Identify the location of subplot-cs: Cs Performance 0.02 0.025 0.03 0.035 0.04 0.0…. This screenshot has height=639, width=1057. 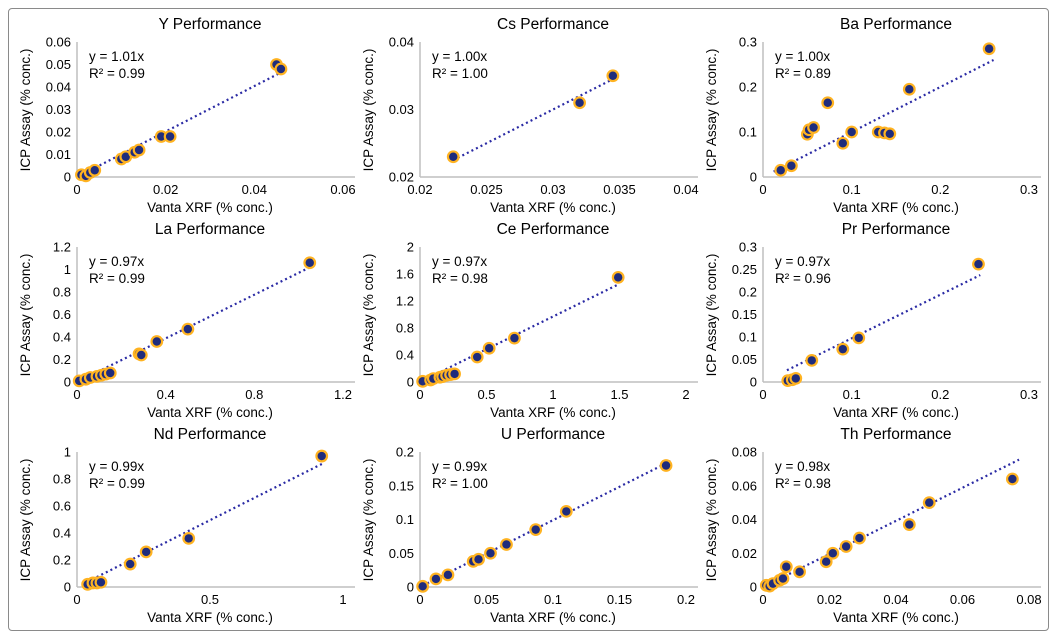
(528, 114).